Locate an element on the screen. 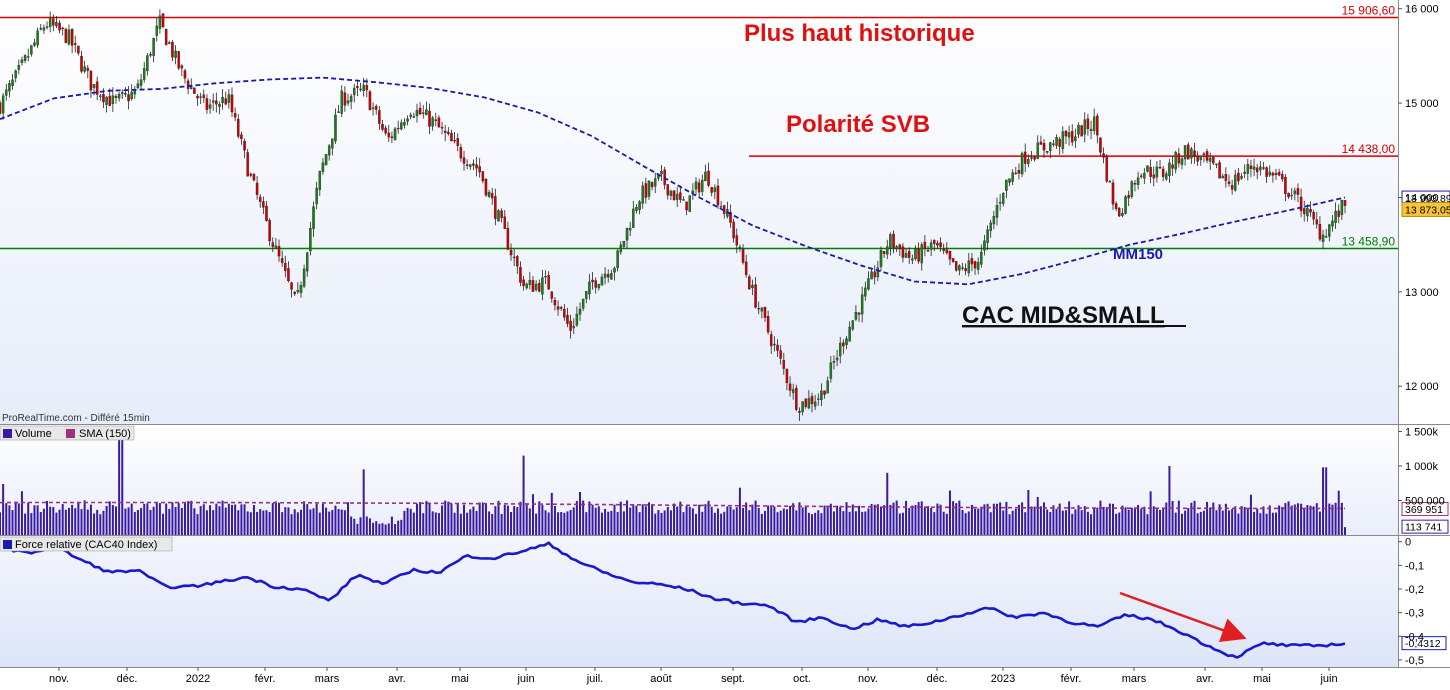 The image size is (1450, 690). rs-y-tick-label: -0,5 is located at coordinates (1414, 661).